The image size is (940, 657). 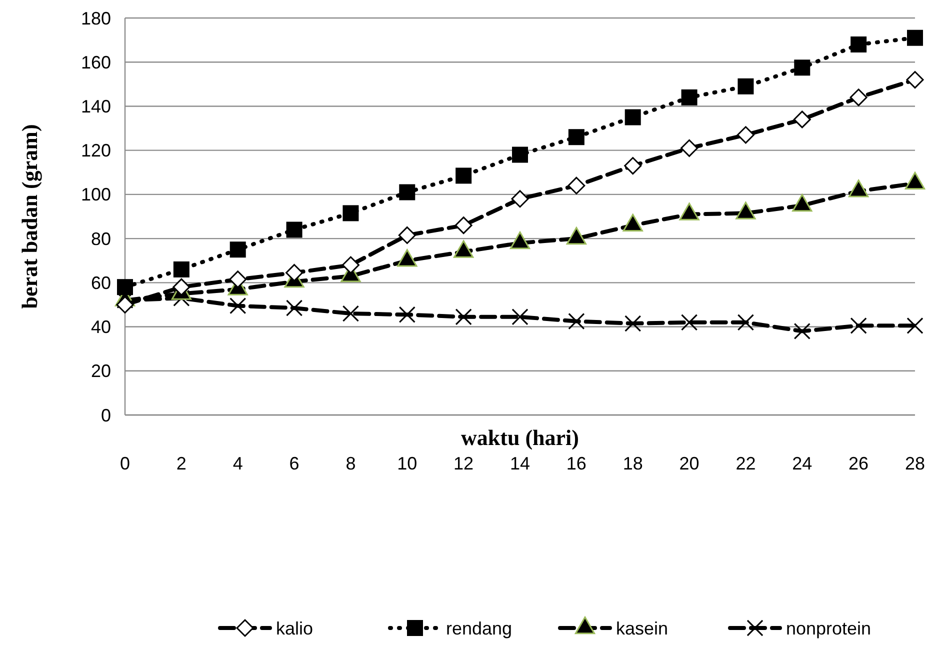 I want to click on x-tick-label: 24, so click(x=802, y=463).